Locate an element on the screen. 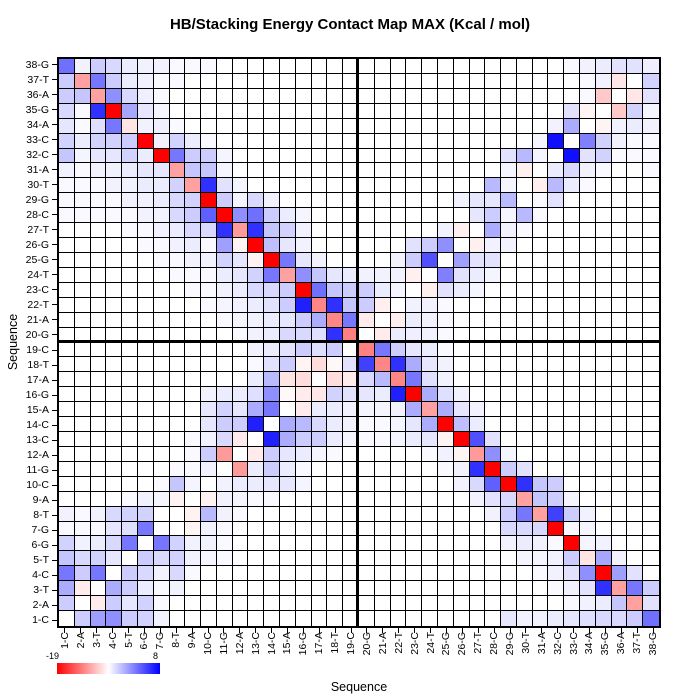 This screenshot has width=700, height=700. legend-max-label: 8 is located at coordinates (156, 656).